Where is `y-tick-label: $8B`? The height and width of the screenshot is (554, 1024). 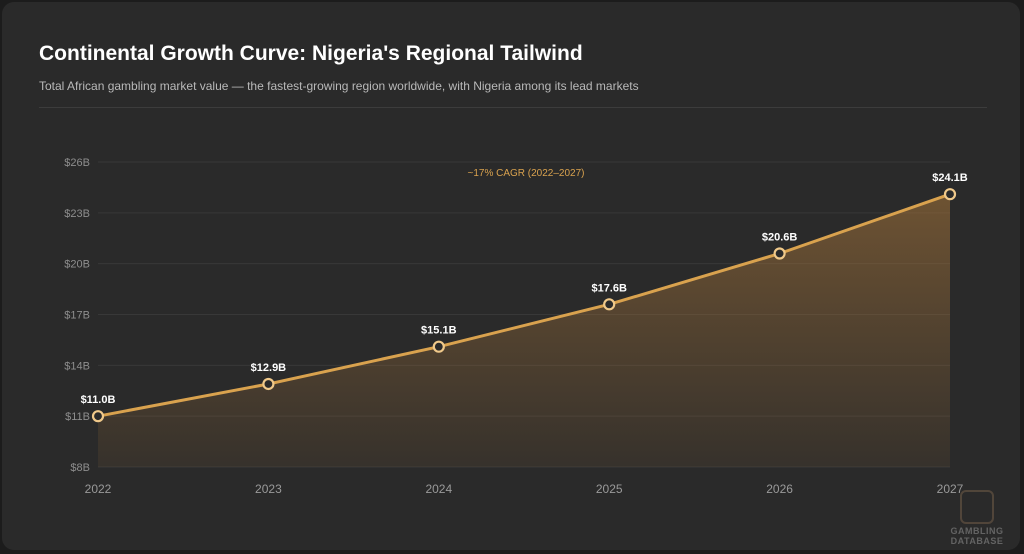 y-tick-label: $8B is located at coordinates (80, 468).